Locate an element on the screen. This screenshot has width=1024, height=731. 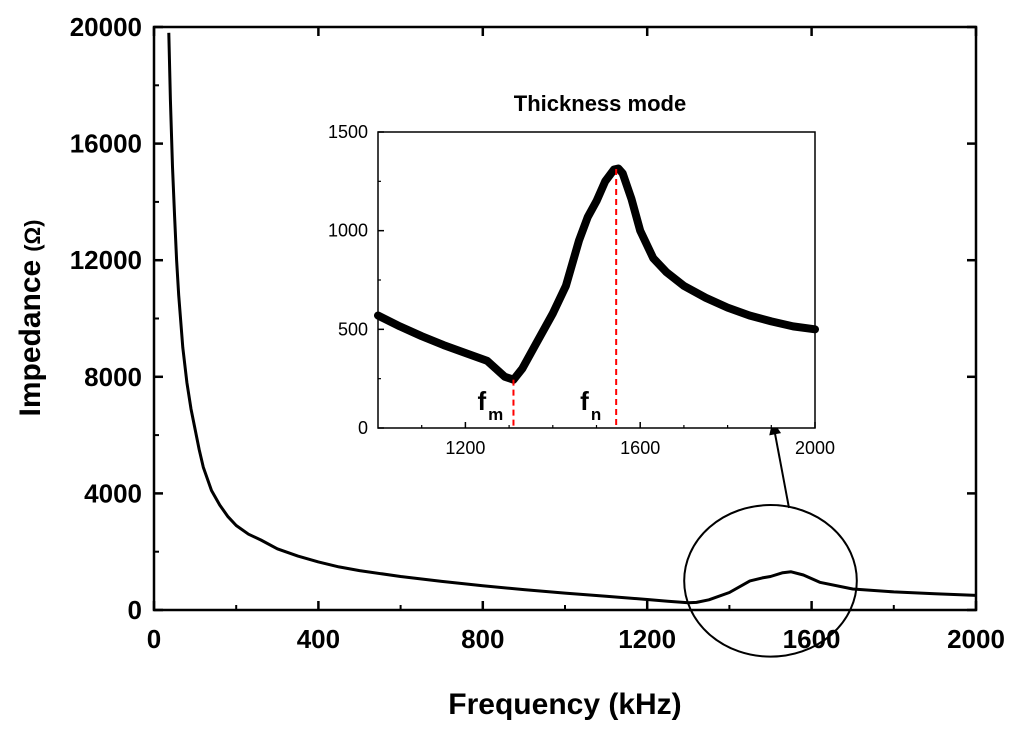
y-axis-title: Impedance (Ω) is located at coordinates (30, 317).